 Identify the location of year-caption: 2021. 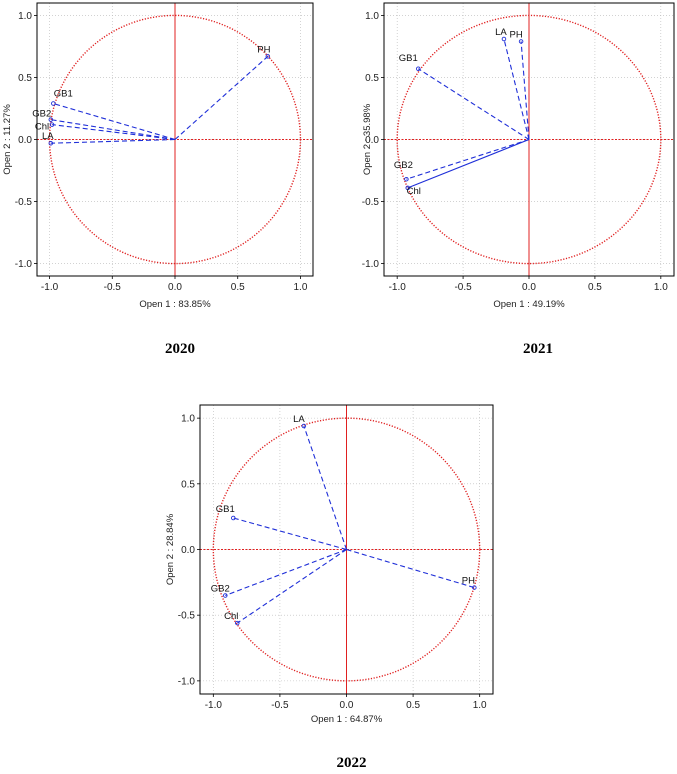
(538, 349).